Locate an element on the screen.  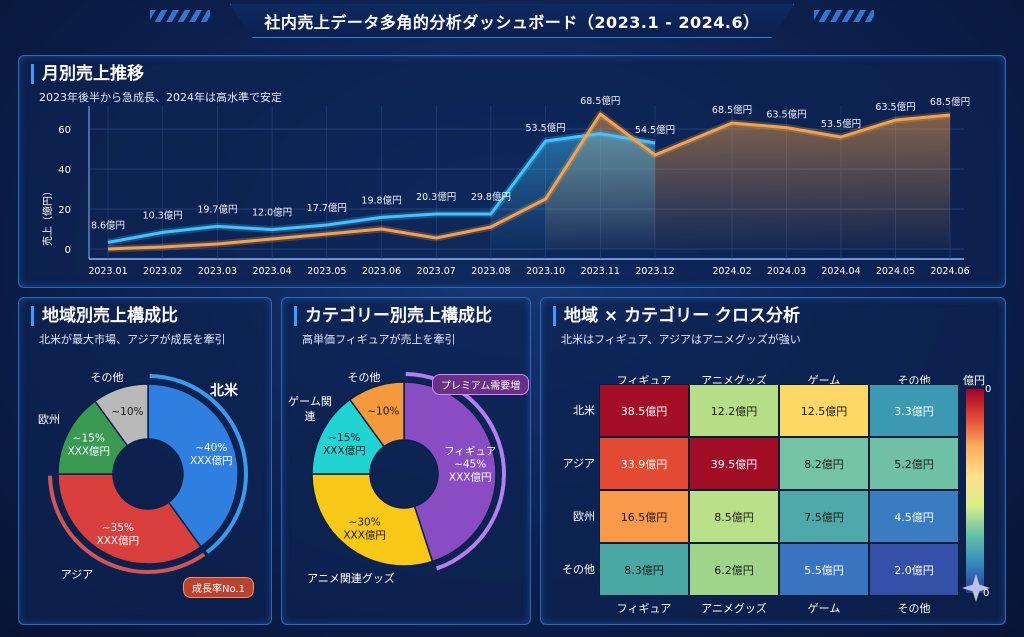
heatmap-cell: 39.5億円 is located at coordinates (734, 463).